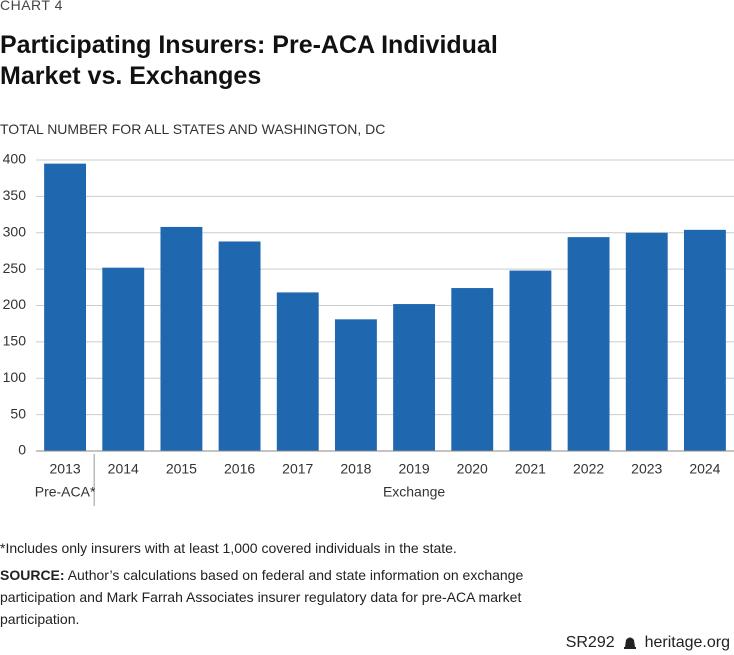  I want to click on y-tick-label: 350, so click(15, 195).